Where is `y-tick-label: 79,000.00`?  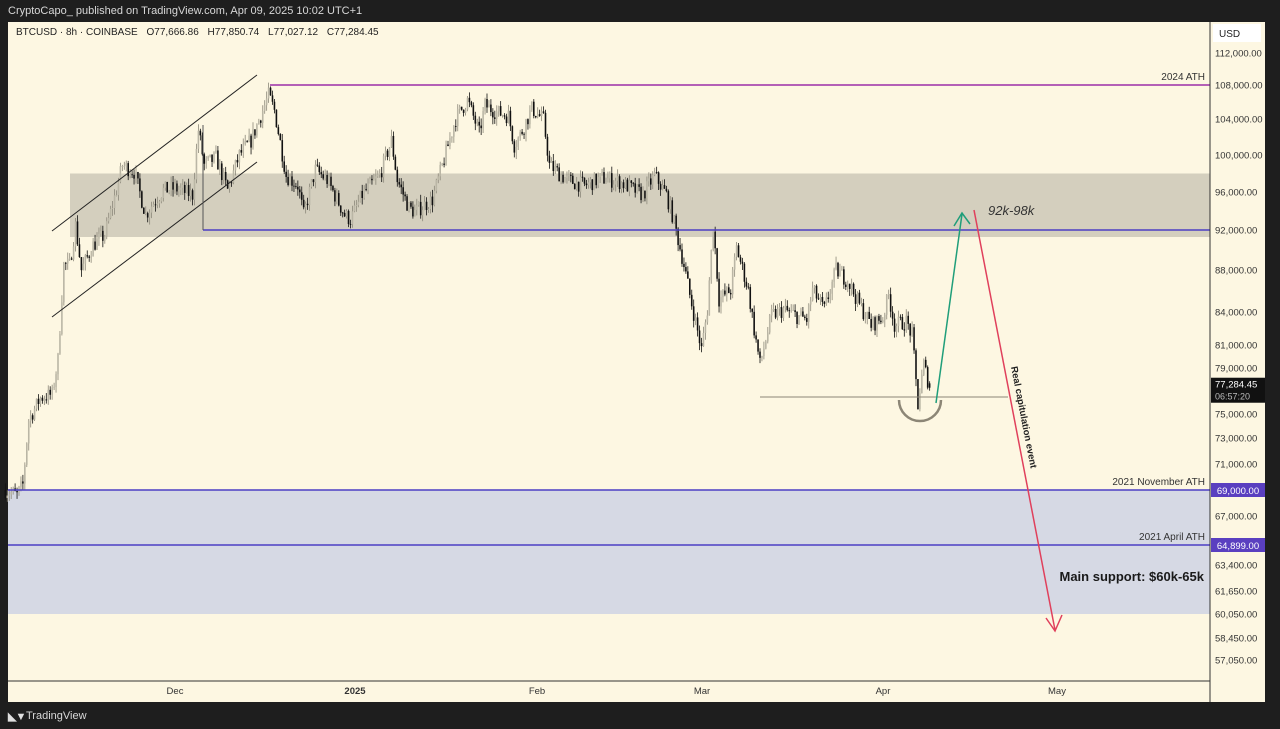 y-tick-label: 79,000.00 is located at coordinates (1236, 369).